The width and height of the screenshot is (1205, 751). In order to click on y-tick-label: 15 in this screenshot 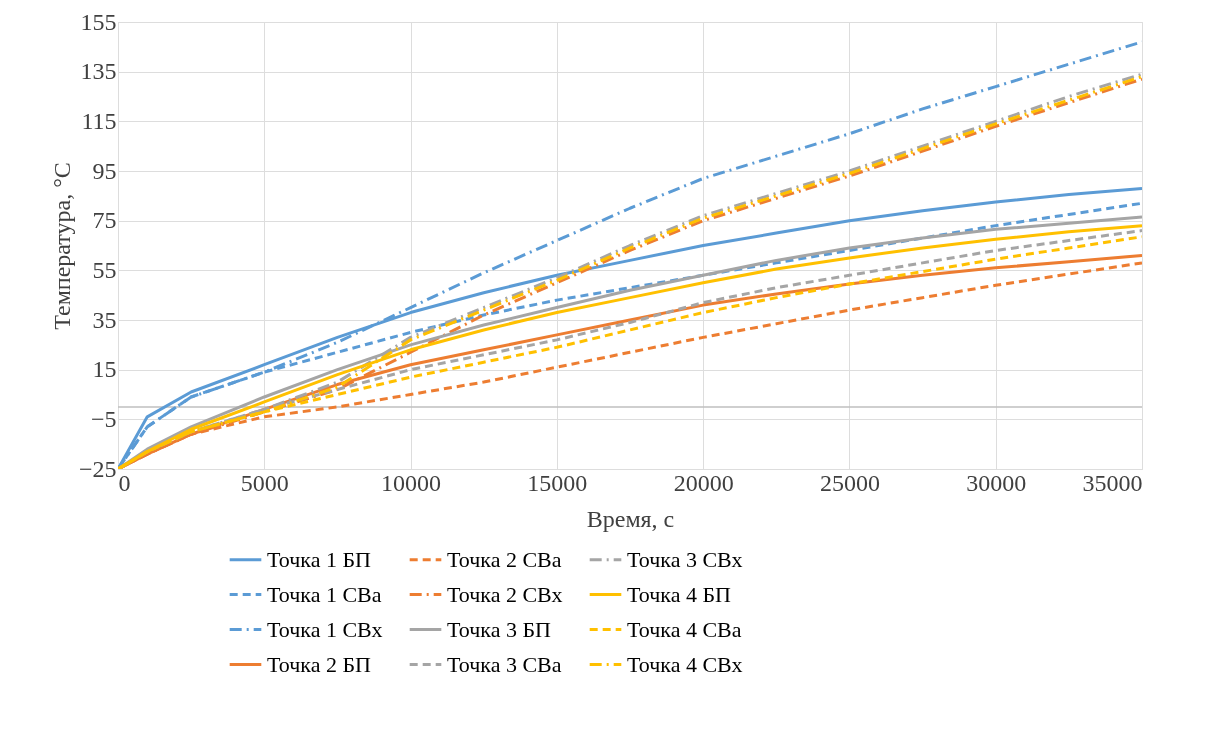, I will do `click(104, 369)`.